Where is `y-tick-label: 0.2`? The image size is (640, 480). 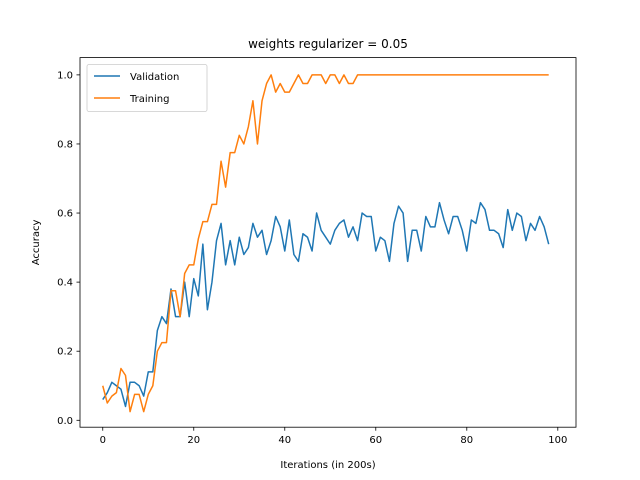 y-tick-label: 0.2 is located at coordinates (65, 352).